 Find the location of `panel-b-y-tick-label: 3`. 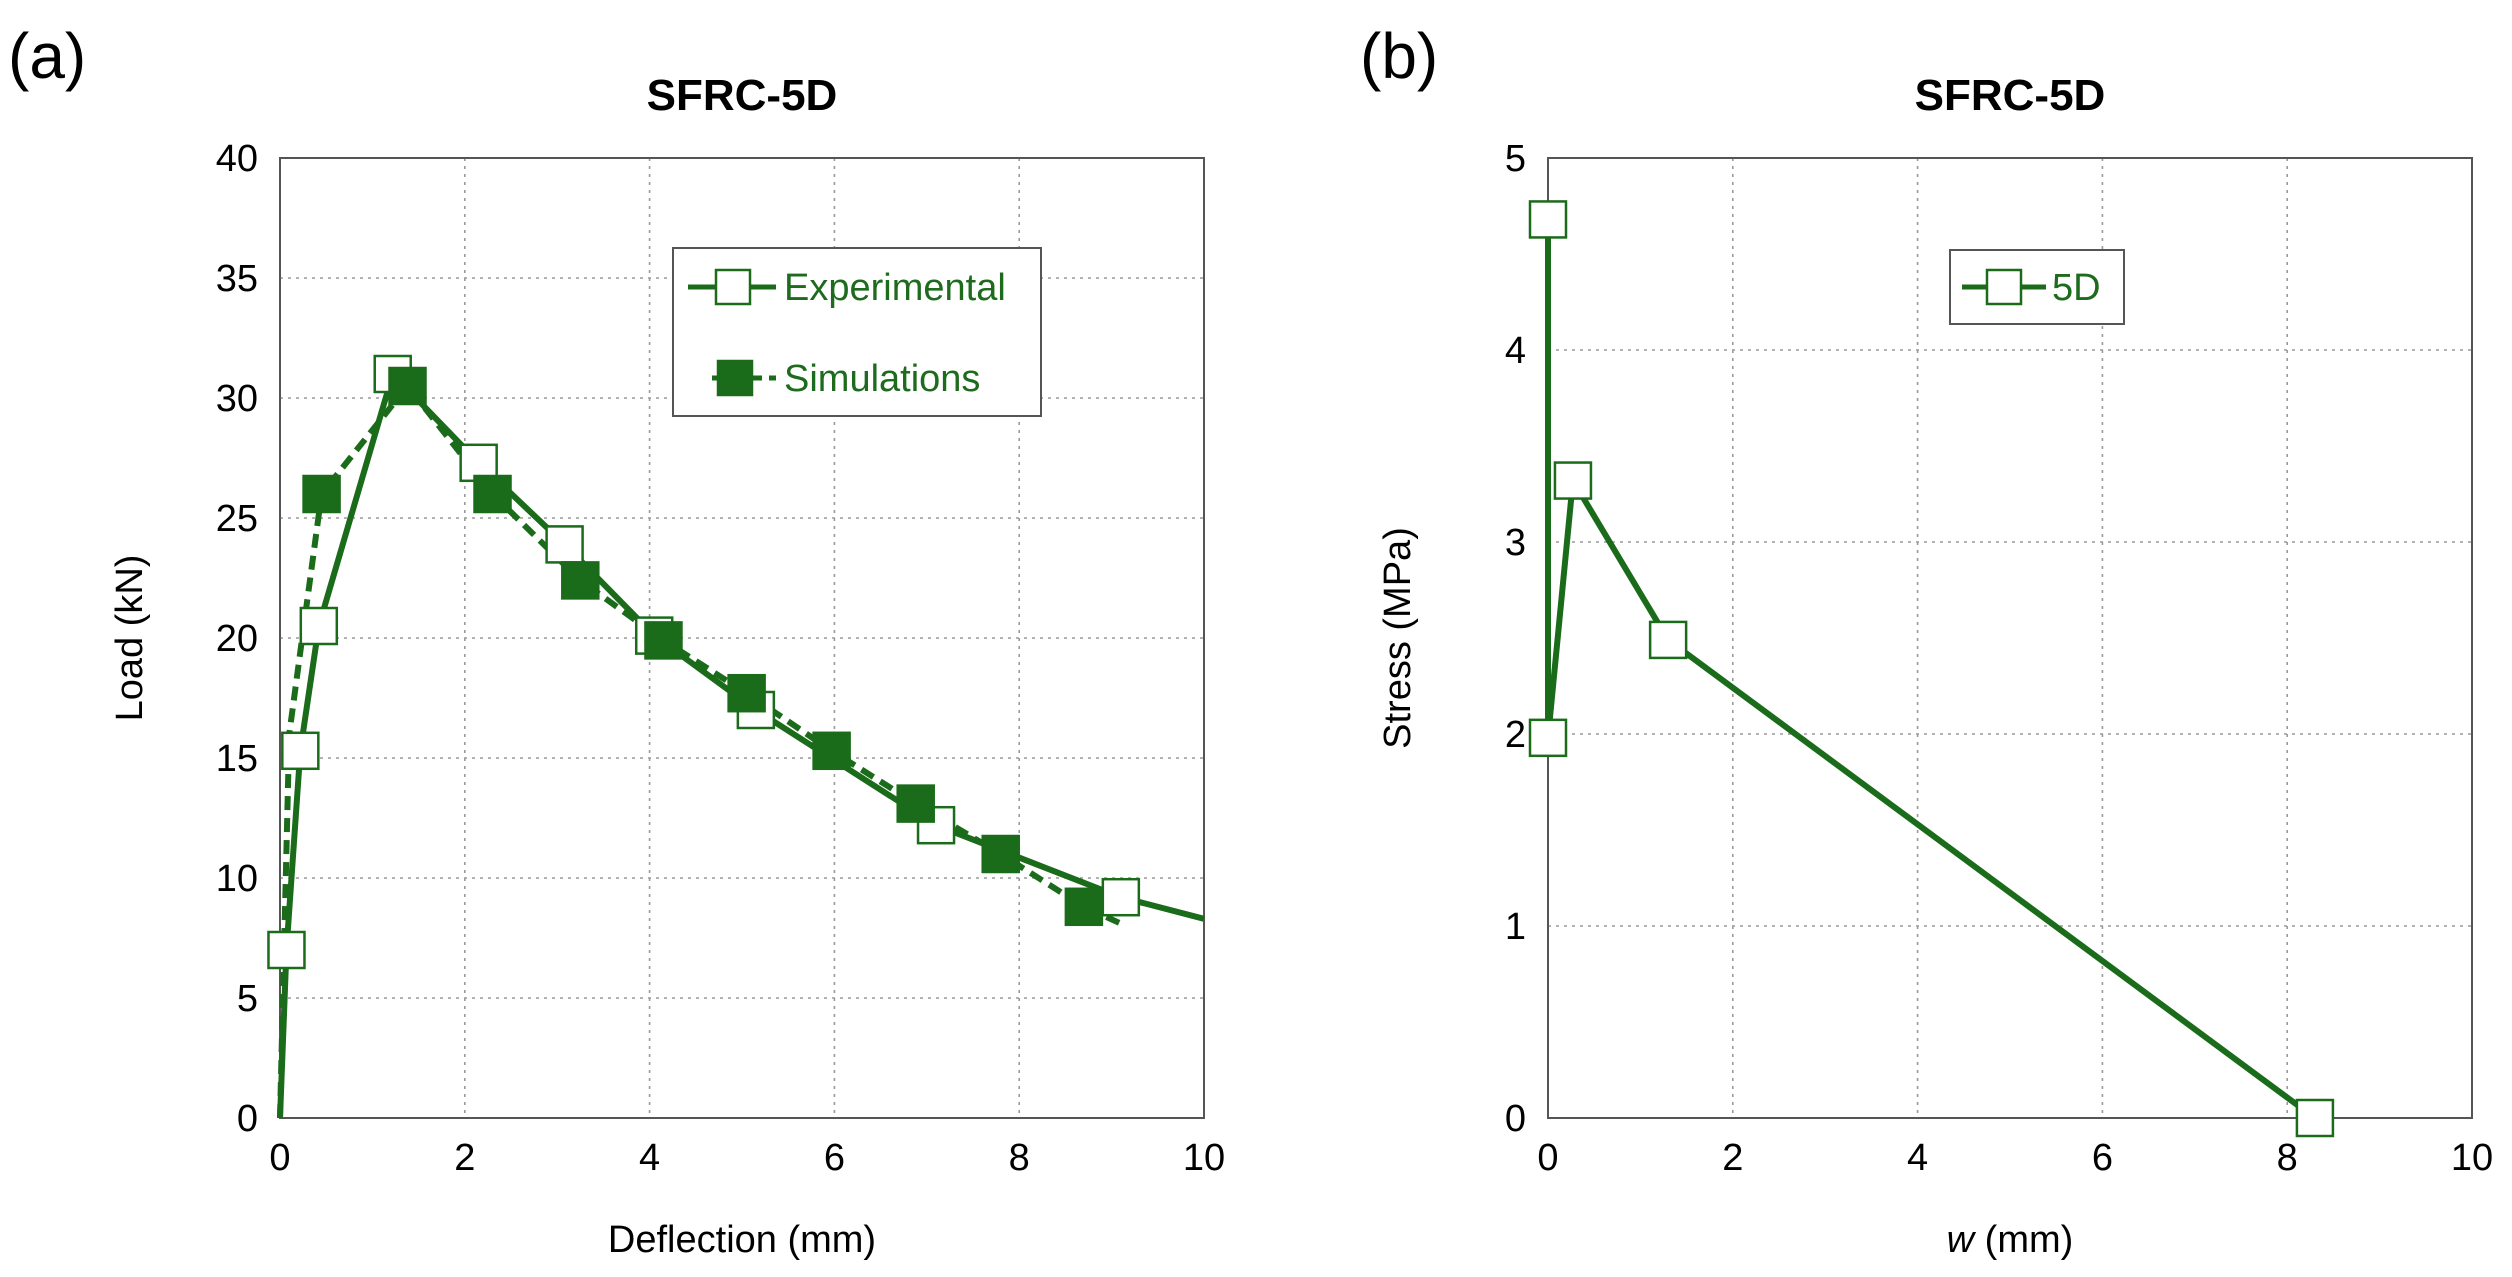

panel-b-y-tick-label: 3 is located at coordinates (1515, 543).